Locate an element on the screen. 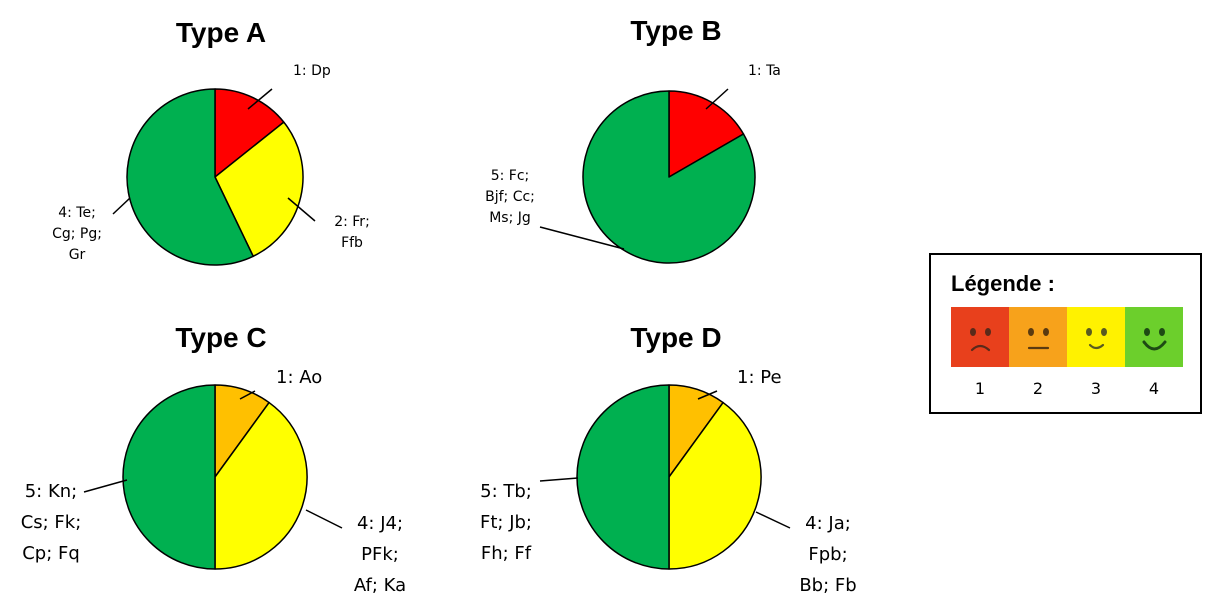 This screenshot has width=1208, height=598. legend-number-2: 2 is located at coordinates (1038, 388).